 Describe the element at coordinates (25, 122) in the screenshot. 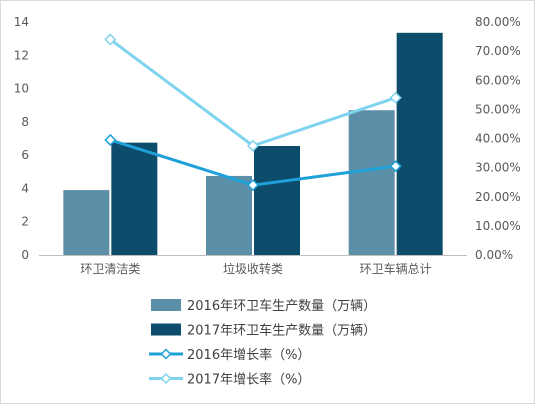

I see `y-left-tick-label: 8` at that location.